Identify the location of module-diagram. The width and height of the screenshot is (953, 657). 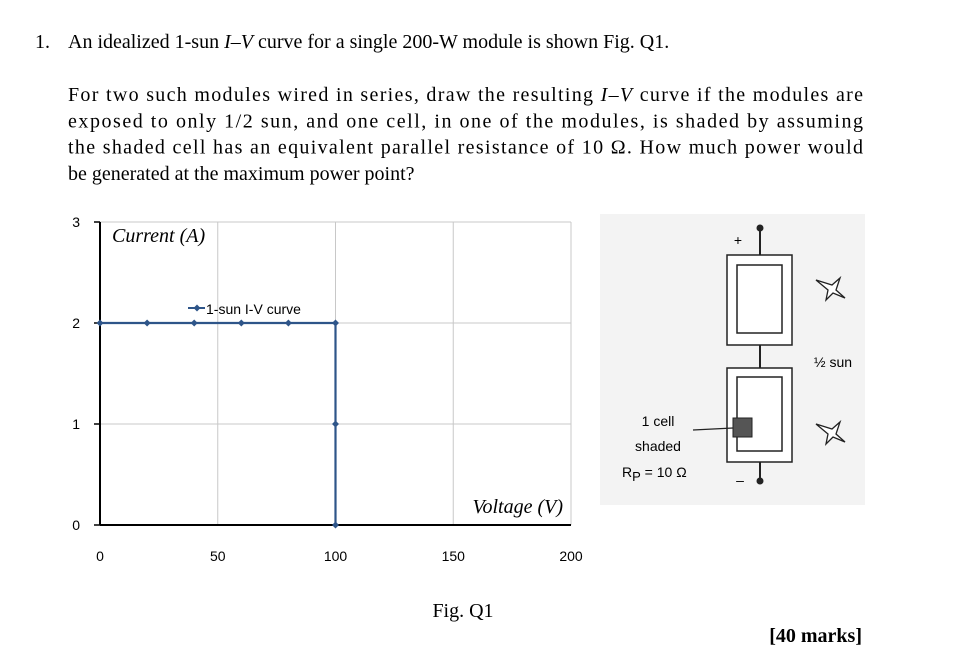
(769, 354).